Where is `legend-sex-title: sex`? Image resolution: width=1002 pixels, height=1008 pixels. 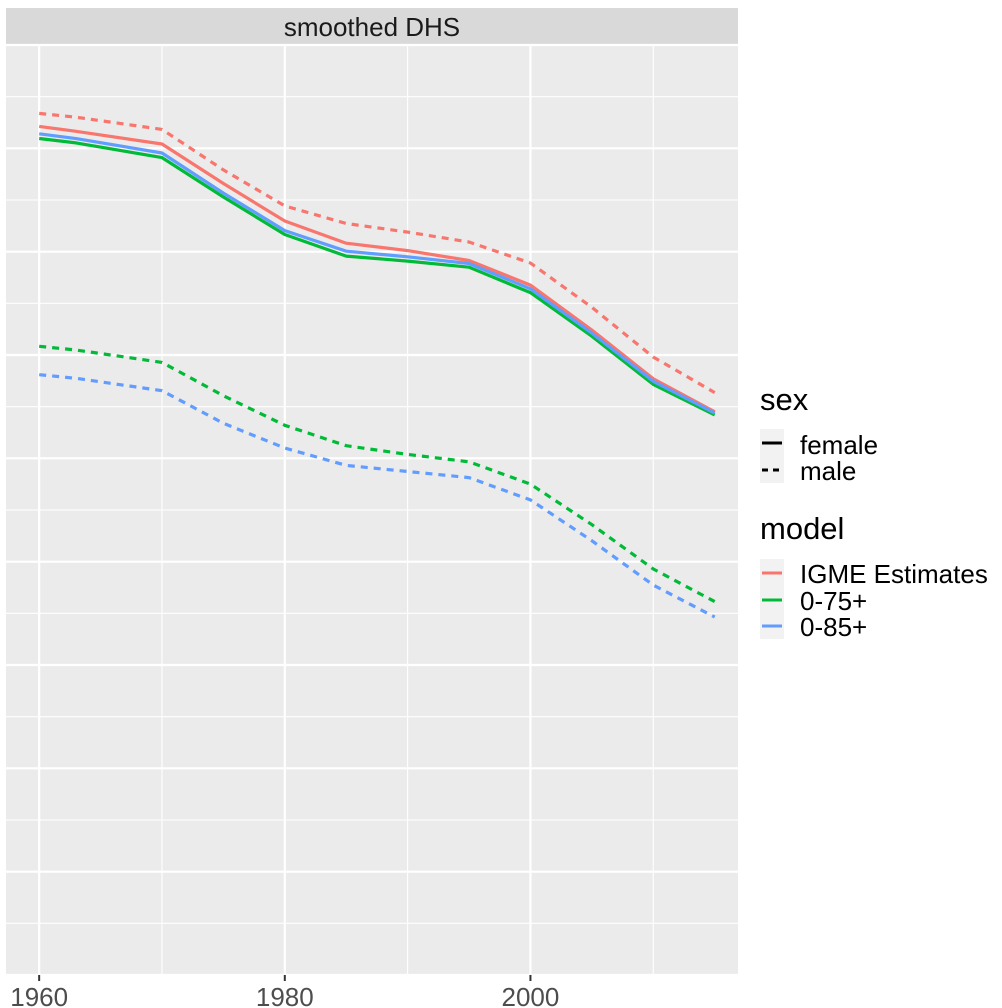 legend-sex-title: sex is located at coordinates (784, 399).